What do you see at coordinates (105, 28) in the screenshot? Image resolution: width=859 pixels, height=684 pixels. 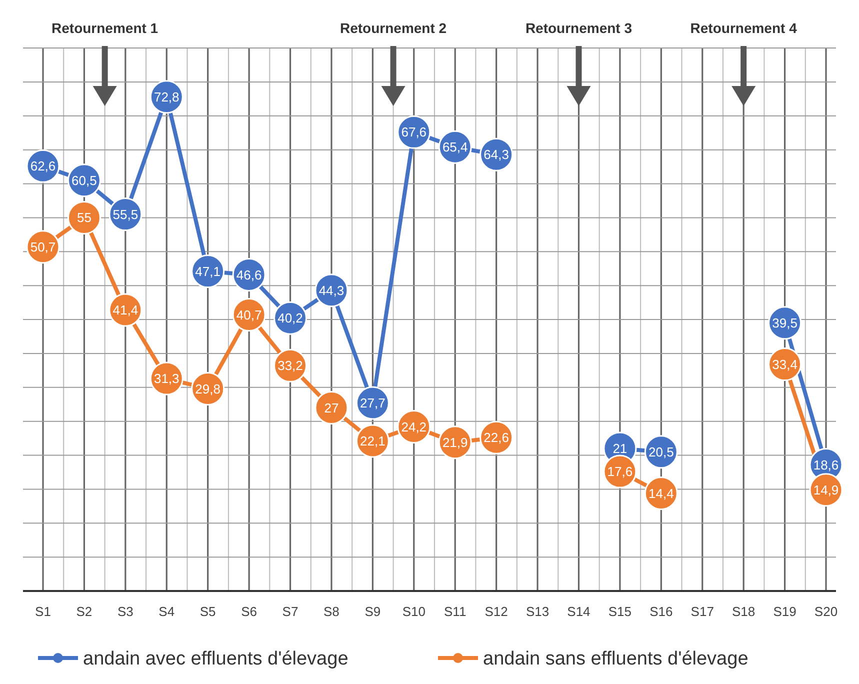 I see `text: Retournement 1` at bounding box center [105, 28].